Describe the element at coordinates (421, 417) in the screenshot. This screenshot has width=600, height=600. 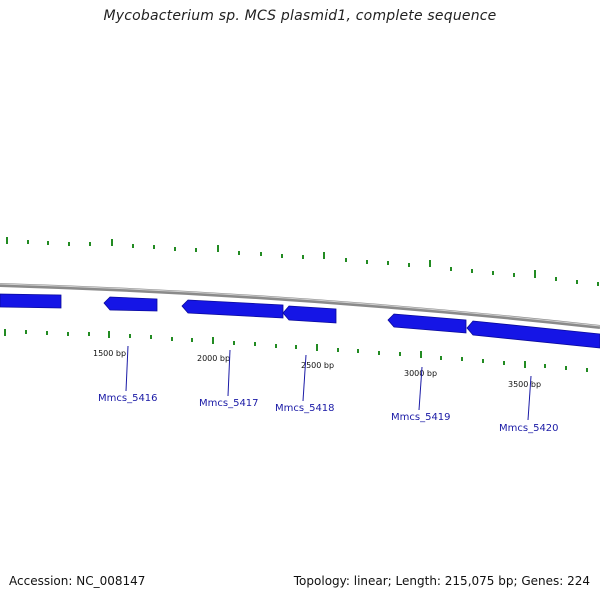
I see `gene-label-mmcs-5419: Mmcs_5419` at that location.